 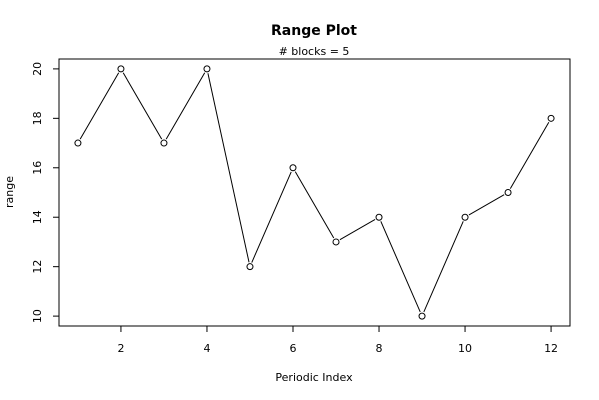 I want to click on x-tick-label: 4, so click(x=206, y=348).